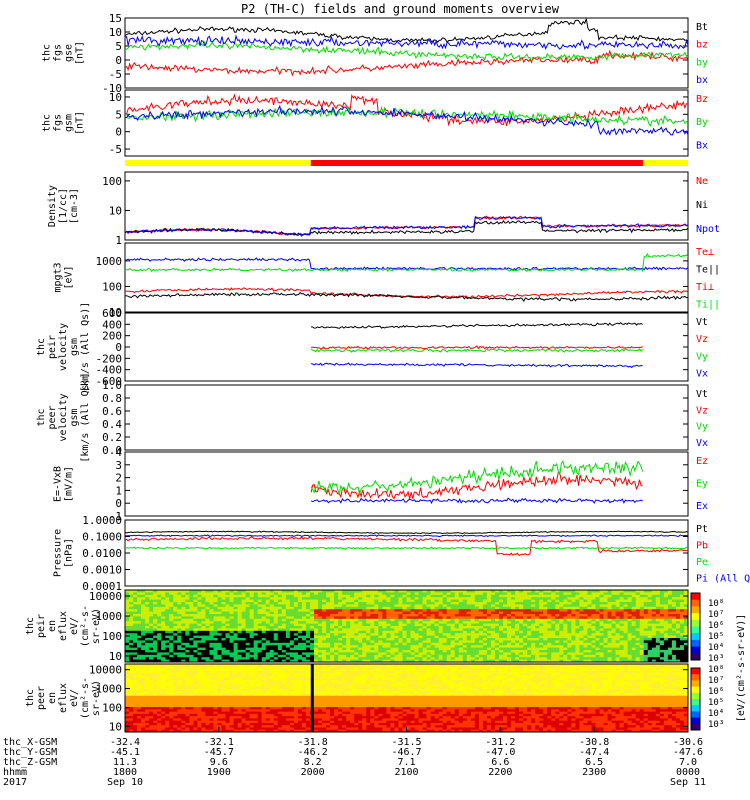 The image size is (750, 800). What do you see at coordinates (118, 503) in the screenshot?
I see `y-tick-label: 0` at bounding box center [118, 503].